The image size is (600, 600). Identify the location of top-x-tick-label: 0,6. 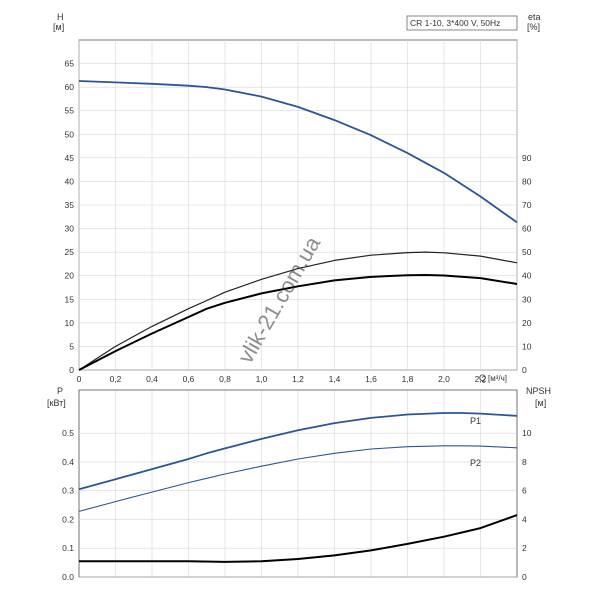
(189, 379).